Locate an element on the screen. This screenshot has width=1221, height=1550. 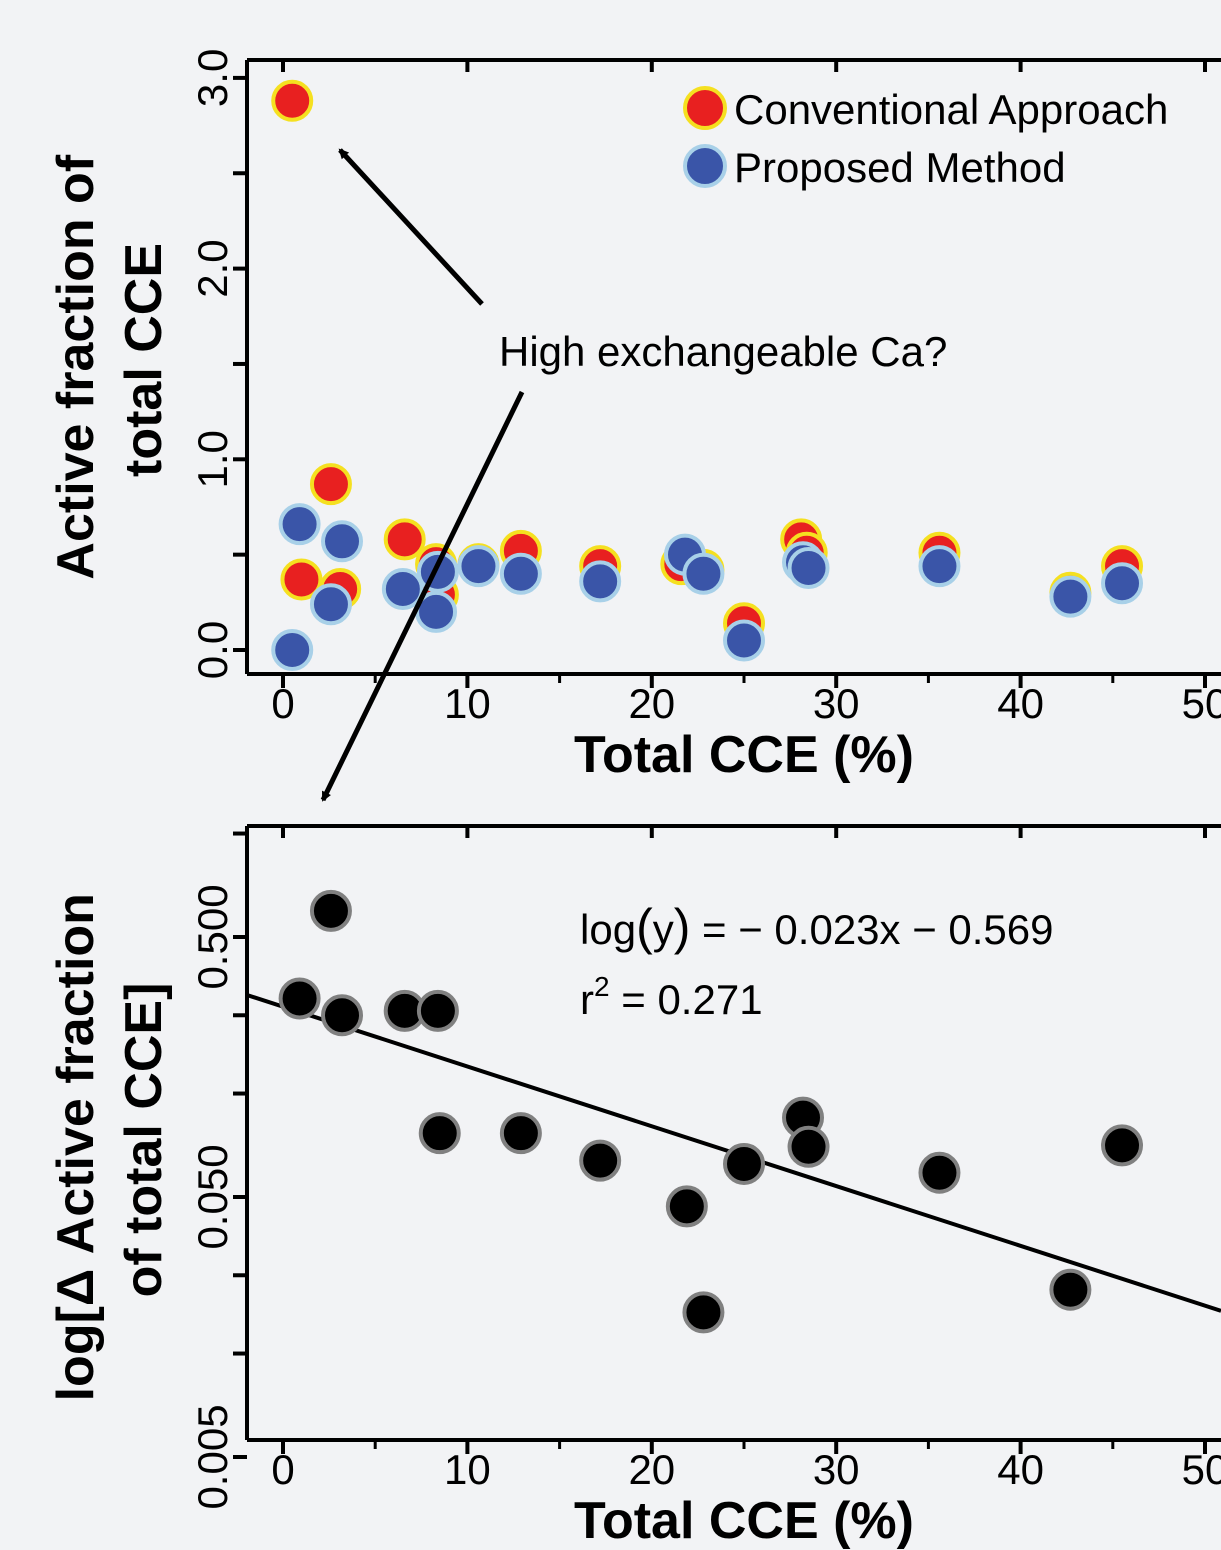
r-squared: r2 = 0.271 is located at coordinates (671, 997).